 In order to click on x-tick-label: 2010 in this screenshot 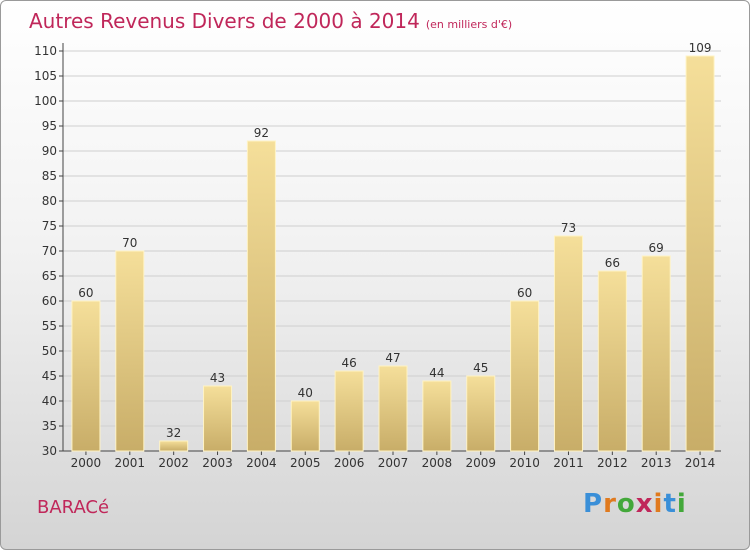, I will do `click(524, 463)`.